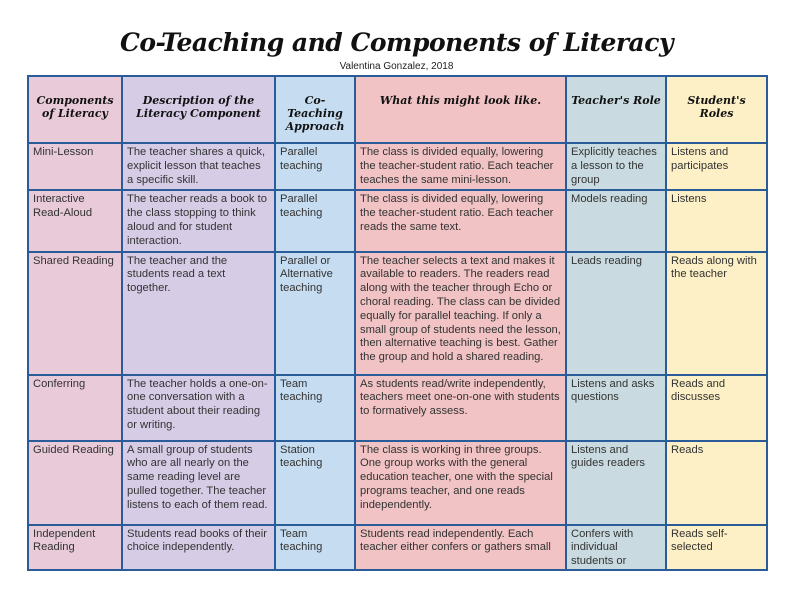 The width and height of the screenshot is (793, 598). What do you see at coordinates (75, 109) in the screenshot?
I see `header-components: Components of Literacy` at bounding box center [75, 109].